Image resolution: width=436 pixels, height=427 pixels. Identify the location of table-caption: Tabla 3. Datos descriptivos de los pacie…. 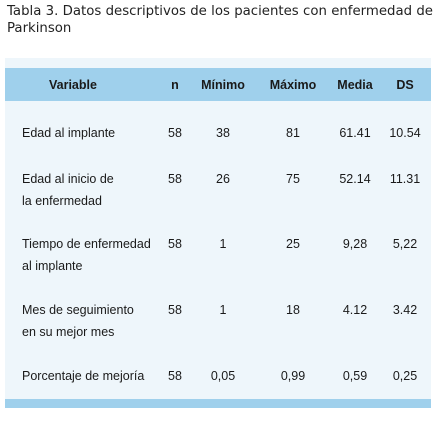
(220, 20).